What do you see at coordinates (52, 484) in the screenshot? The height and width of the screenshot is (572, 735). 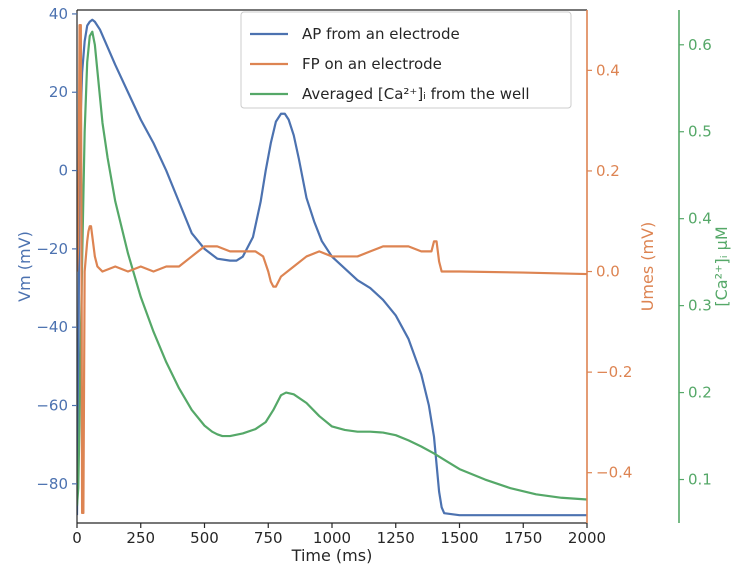 I see `vm-tick-label: −80` at bounding box center [52, 484].